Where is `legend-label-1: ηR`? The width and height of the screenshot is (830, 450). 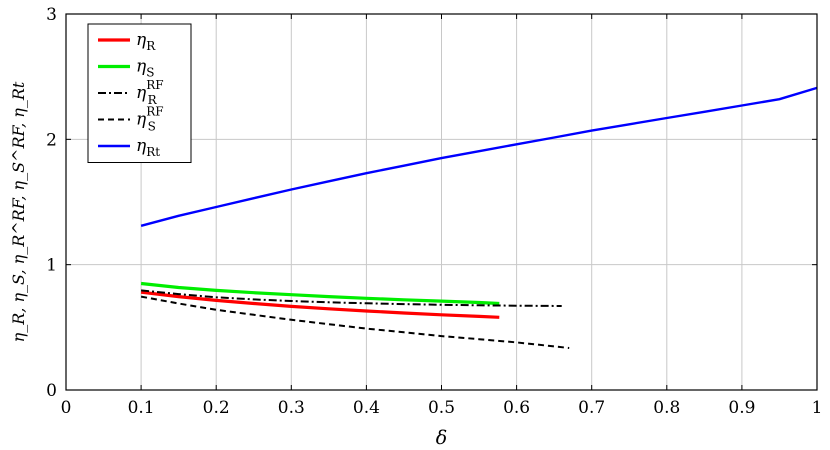
legend-label-1: ηR is located at coordinates (146, 41).